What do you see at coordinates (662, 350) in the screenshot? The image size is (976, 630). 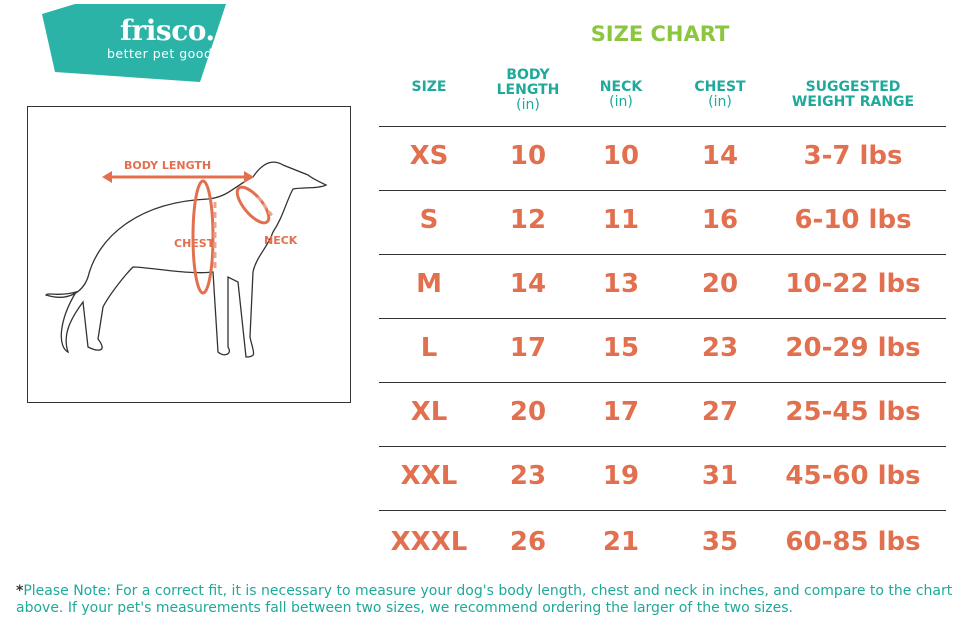 I see `table-row: L 17 15 23 20-29 lbs` at bounding box center [662, 350].